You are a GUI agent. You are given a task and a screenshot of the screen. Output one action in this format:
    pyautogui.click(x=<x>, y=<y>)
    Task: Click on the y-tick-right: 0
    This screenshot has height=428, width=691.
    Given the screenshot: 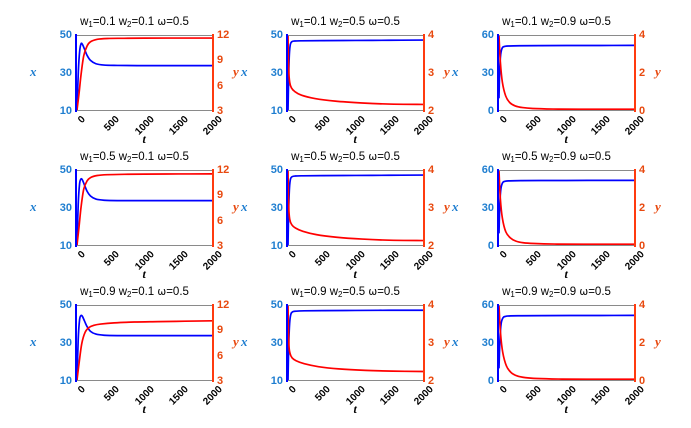 What is the action you would take?
    pyautogui.click(x=642, y=111)
    